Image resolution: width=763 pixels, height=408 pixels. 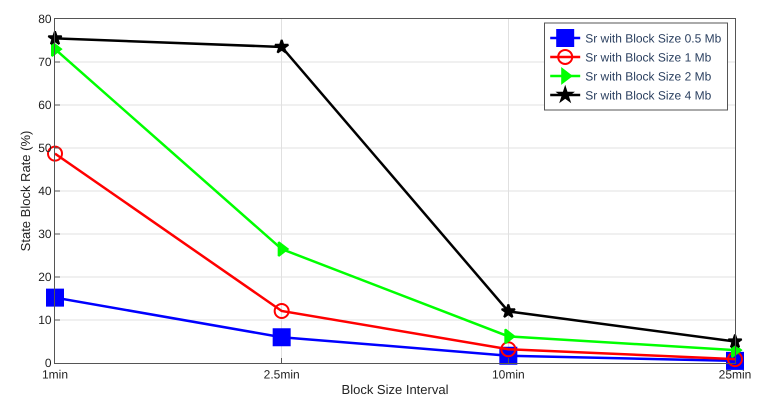 I want to click on y-tick-label: 30, so click(x=45, y=234).